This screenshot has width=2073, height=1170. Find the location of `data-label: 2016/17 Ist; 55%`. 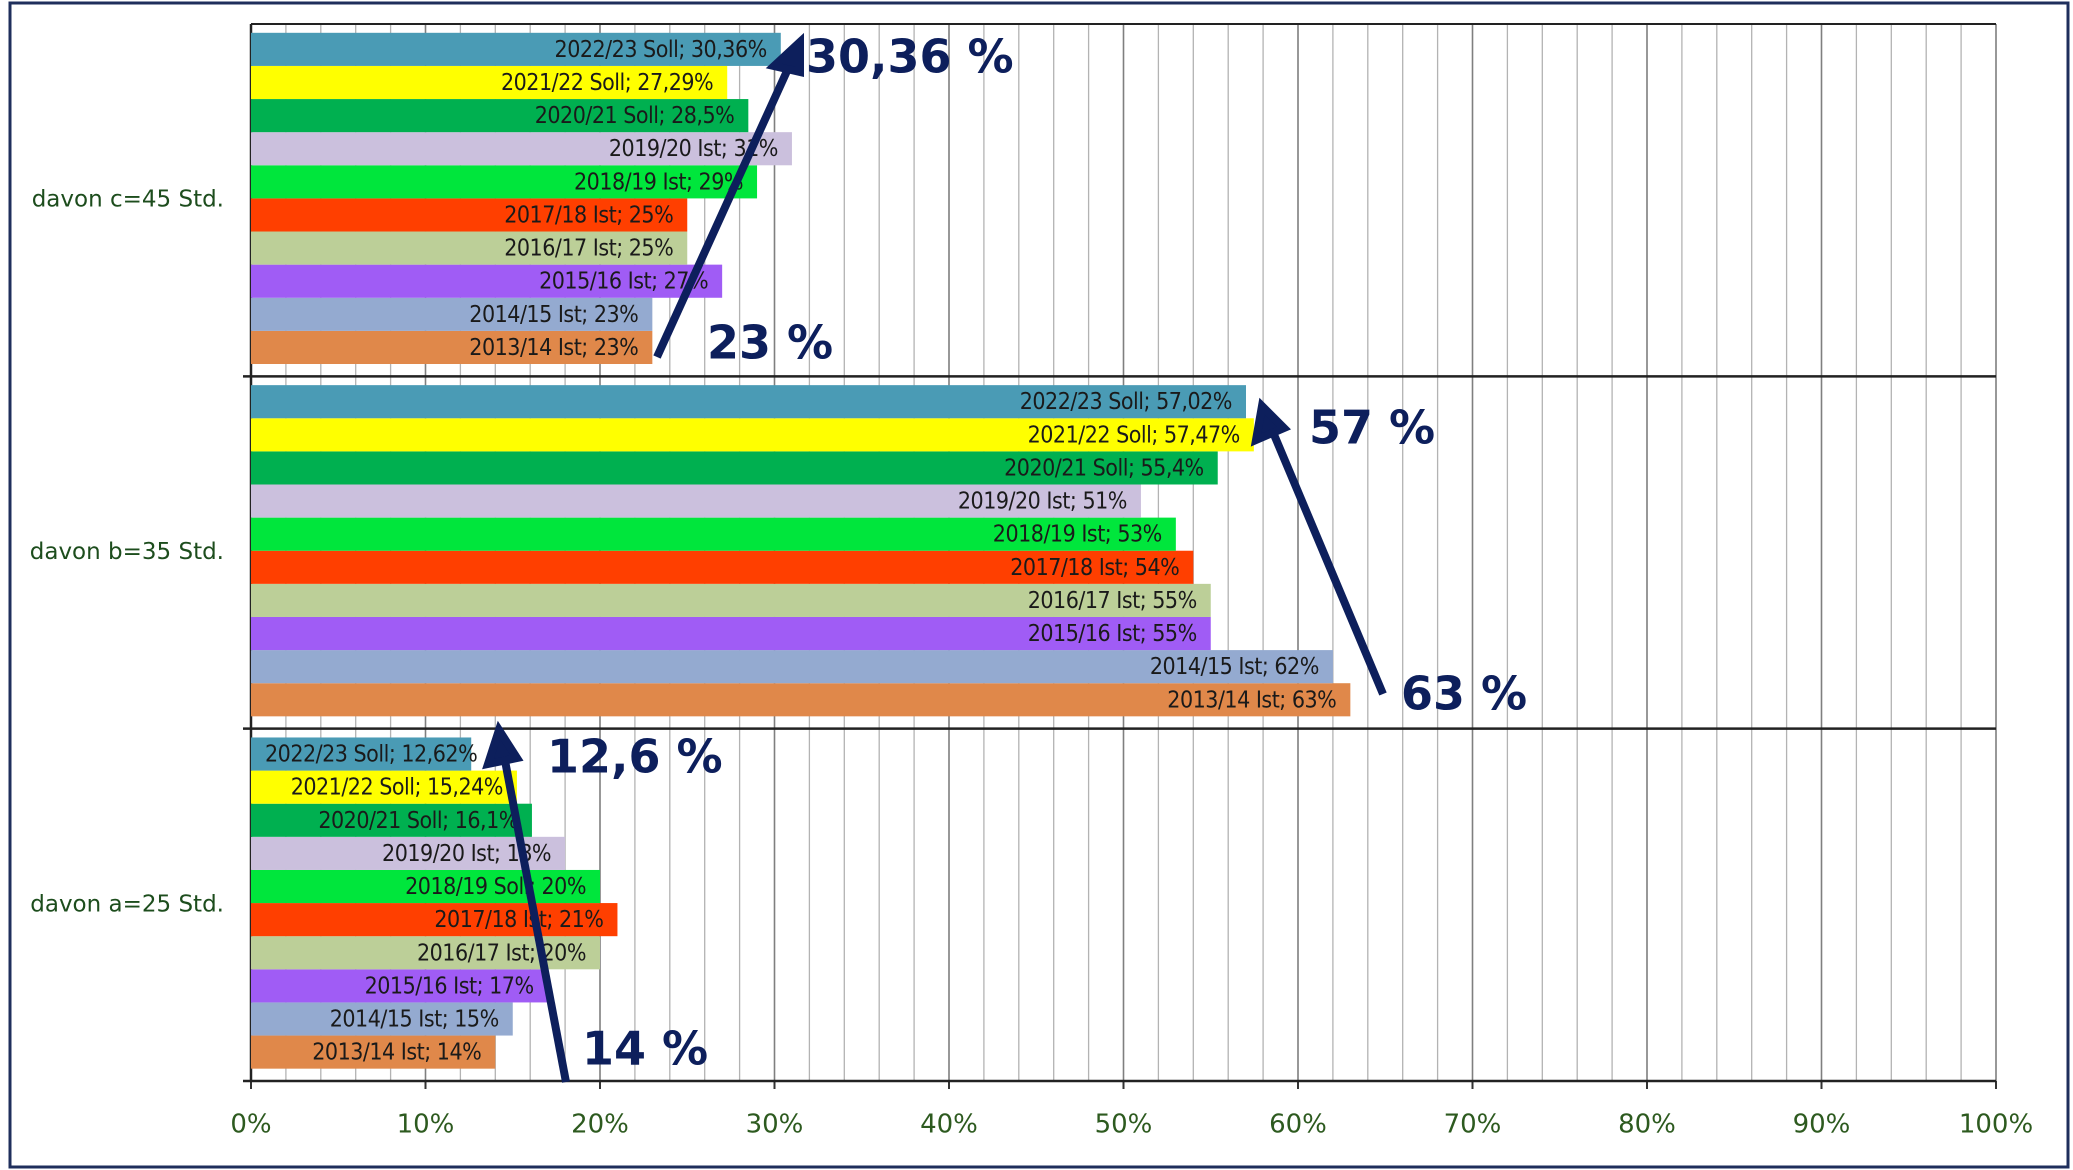

data-label: 2016/17 Ist; 55% is located at coordinates (1112, 601).